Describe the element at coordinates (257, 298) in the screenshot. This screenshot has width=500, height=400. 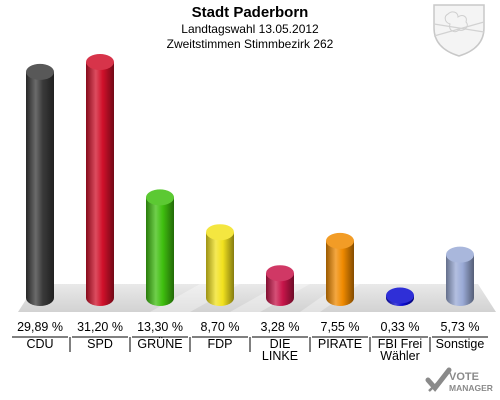
I see `chart-floor` at that location.